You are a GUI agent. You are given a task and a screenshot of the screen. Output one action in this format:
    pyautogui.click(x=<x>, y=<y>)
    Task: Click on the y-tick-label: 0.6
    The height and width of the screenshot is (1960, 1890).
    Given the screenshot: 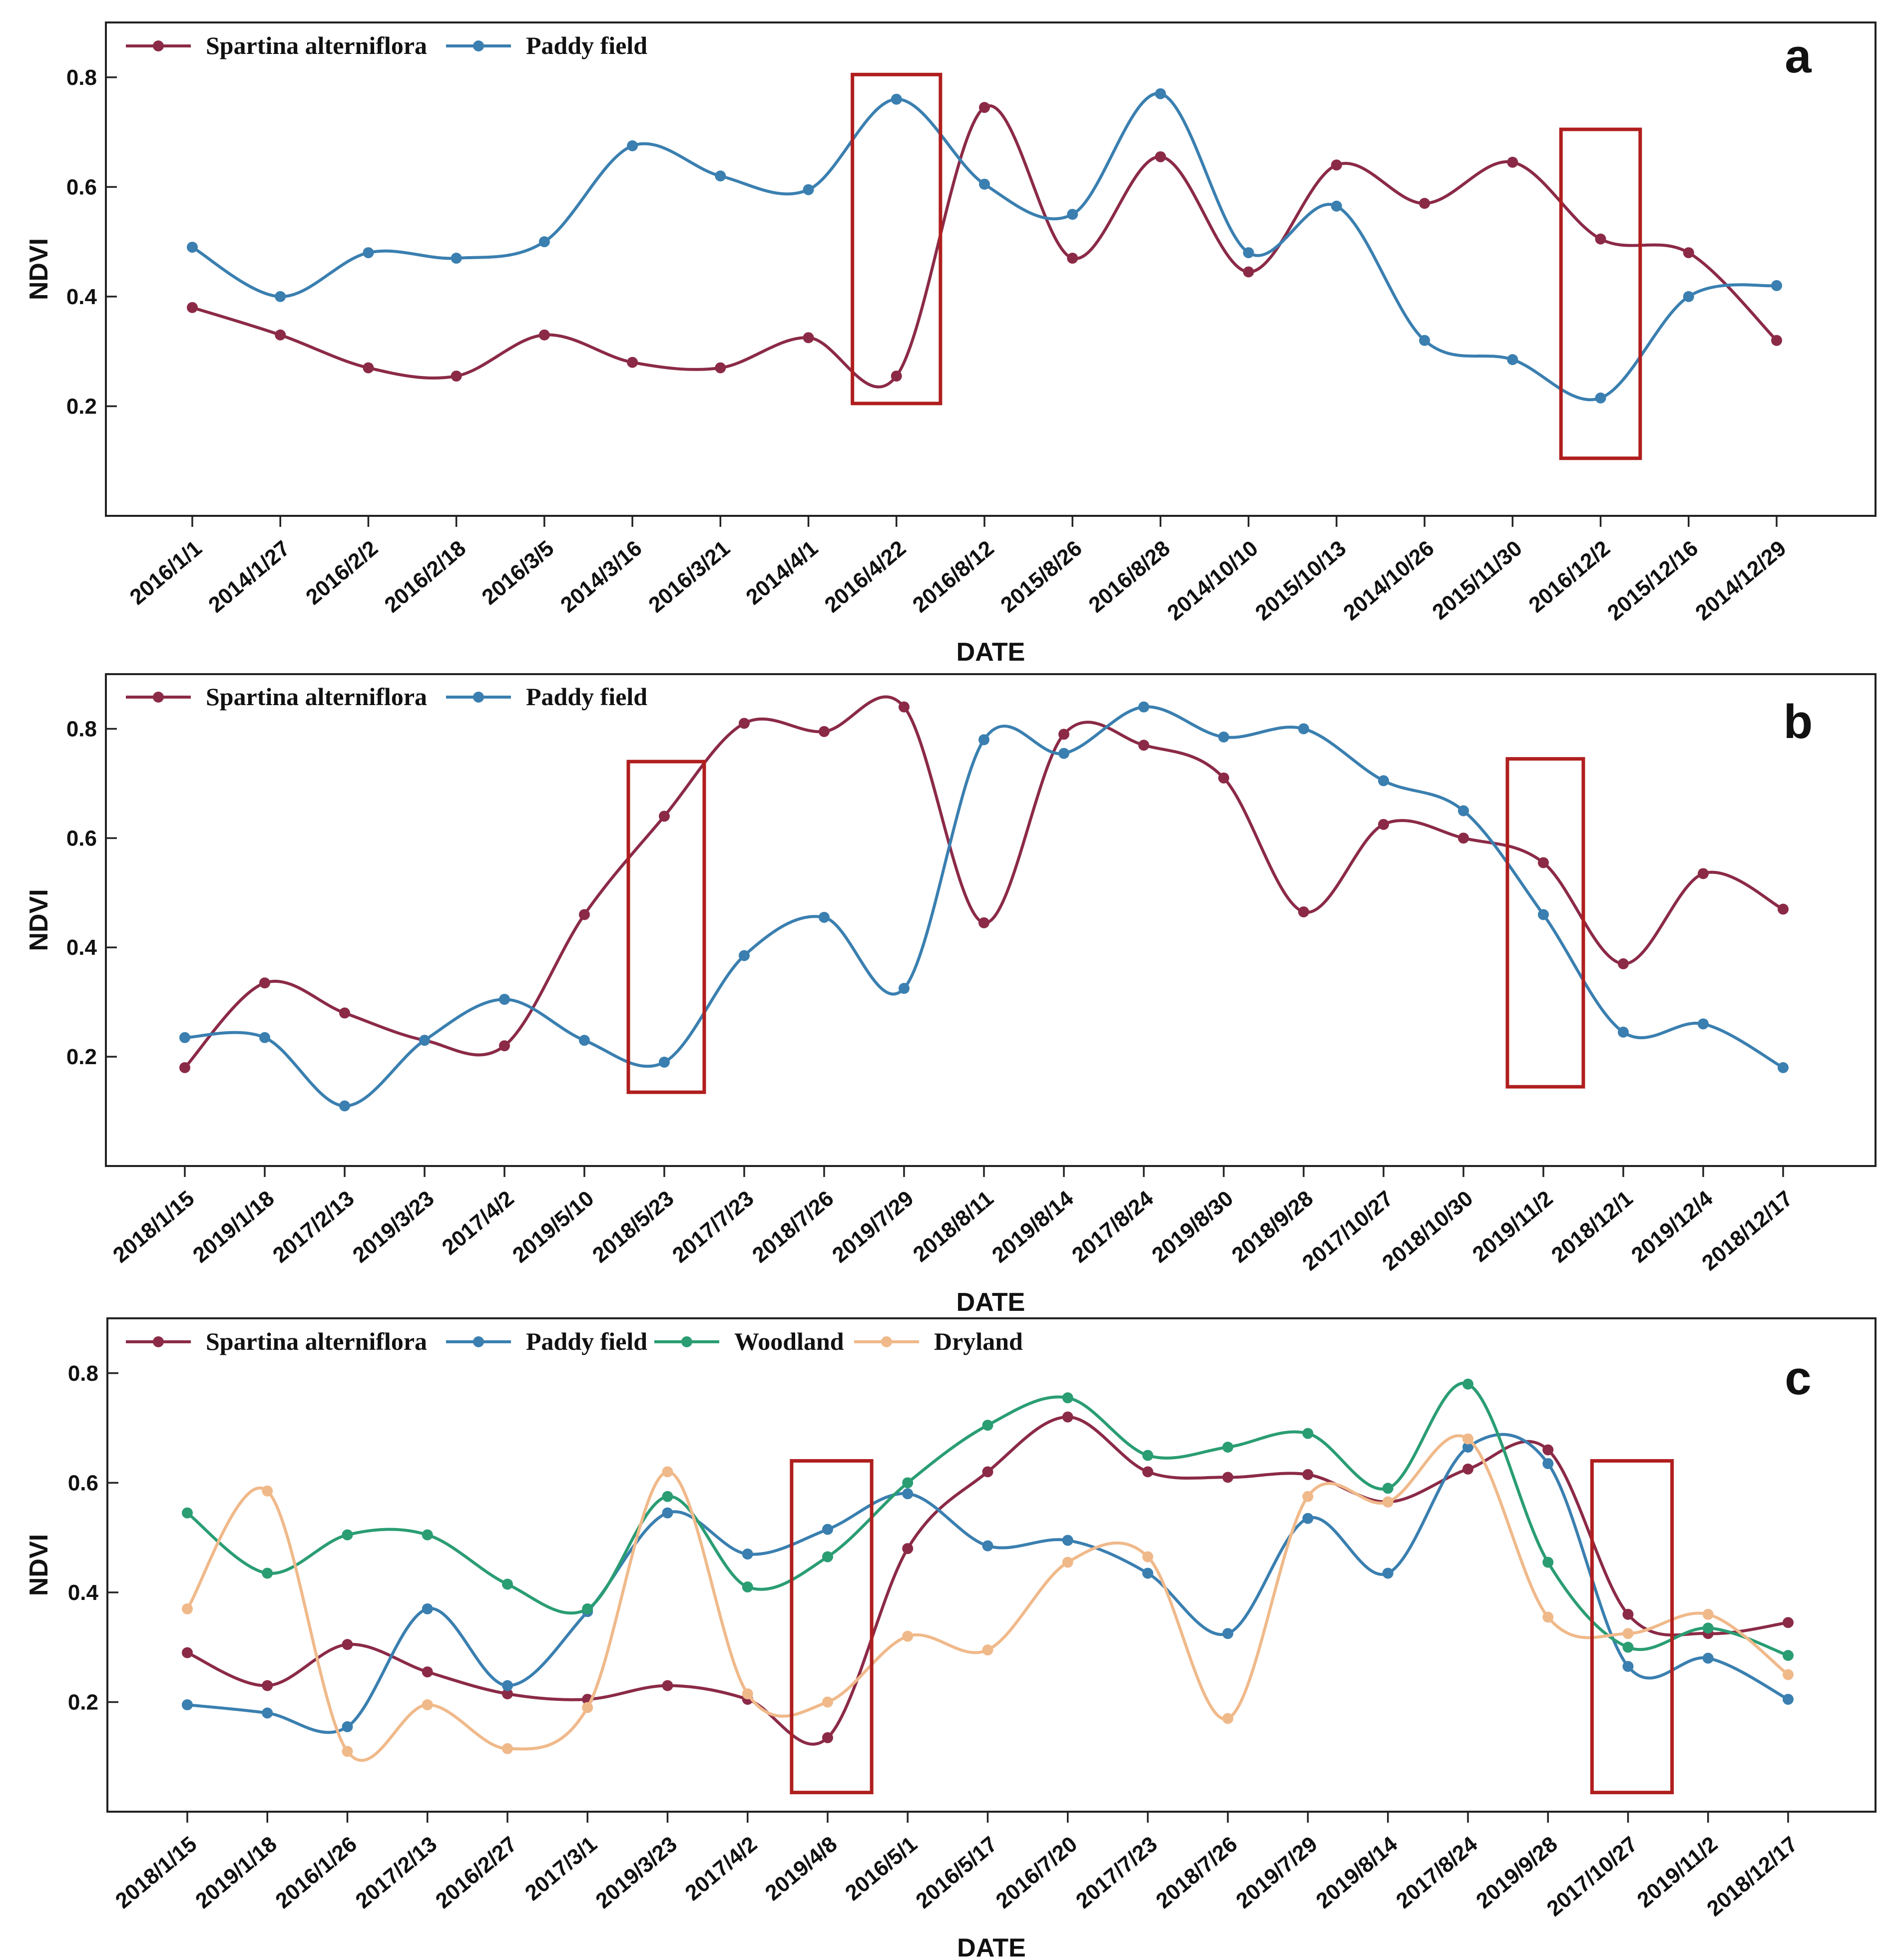 What is the action you would take?
    pyautogui.click(x=83, y=1483)
    